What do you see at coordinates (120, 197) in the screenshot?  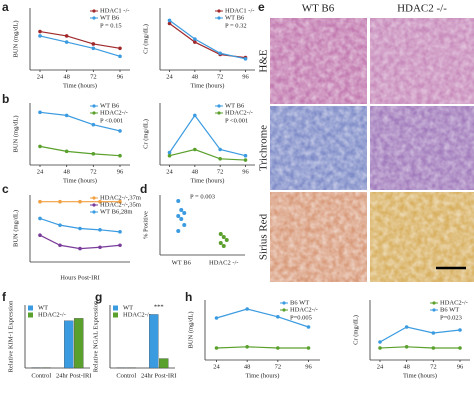 I see `legend-label: HDAC2-/-,37m` at bounding box center [120, 197].